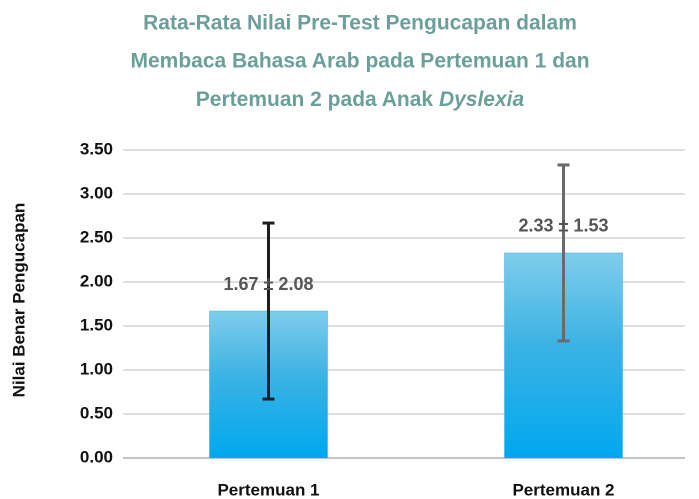  I want to click on y-tick-label: 2.50, so click(96, 236).